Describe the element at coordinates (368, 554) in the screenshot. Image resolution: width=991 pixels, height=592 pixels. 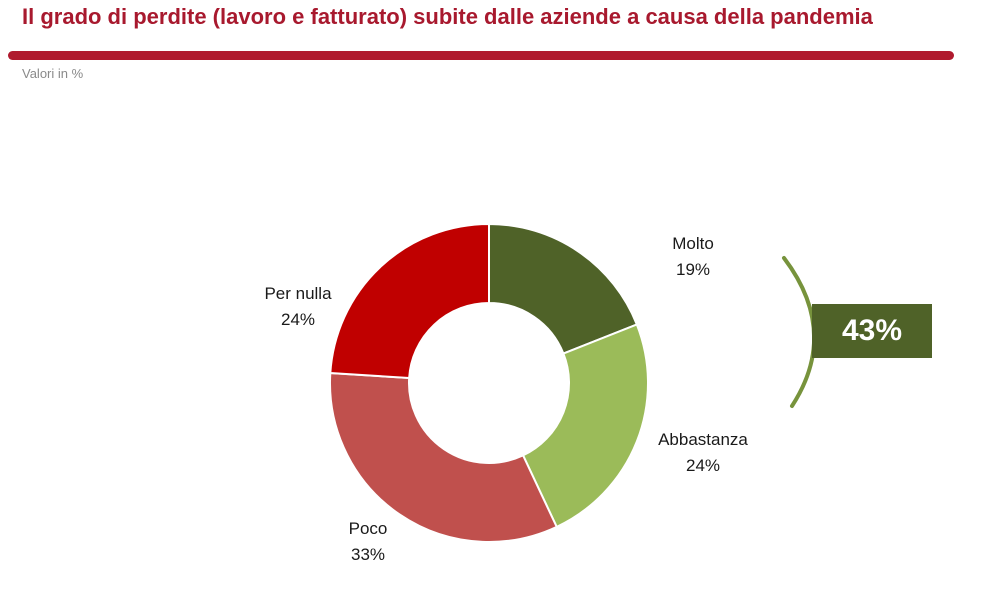
I see `slice-value-poco: 33%` at that location.